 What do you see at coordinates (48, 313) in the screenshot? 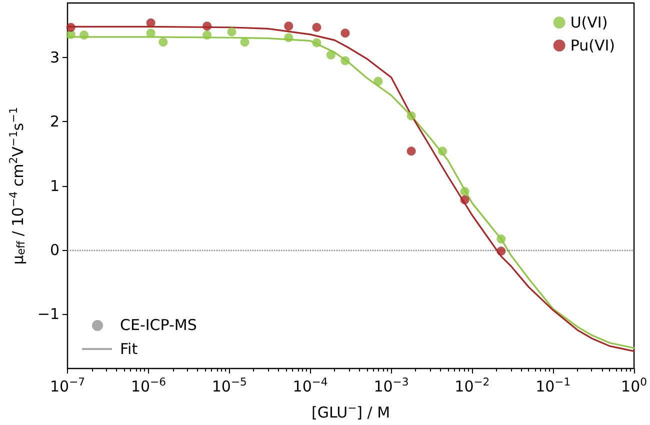
I see `y-tick-label: −1` at bounding box center [48, 313].